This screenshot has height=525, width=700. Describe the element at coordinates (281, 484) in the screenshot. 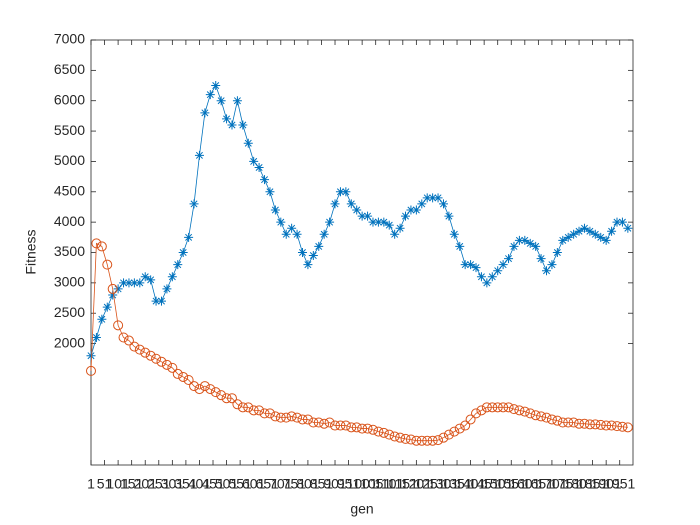

I see `x-tick-label: 701` at that location.